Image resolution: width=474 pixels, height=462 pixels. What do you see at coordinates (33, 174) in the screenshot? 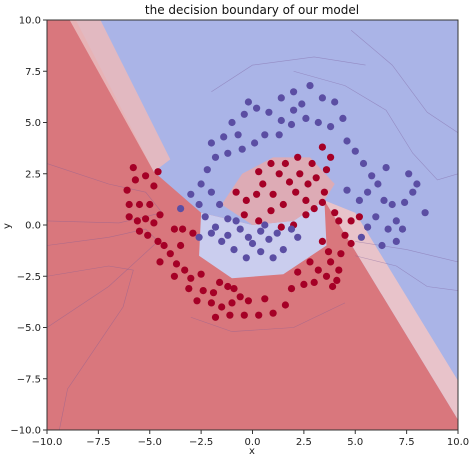
I see `y-tick-label: 2.5` at bounding box center [33, 174].